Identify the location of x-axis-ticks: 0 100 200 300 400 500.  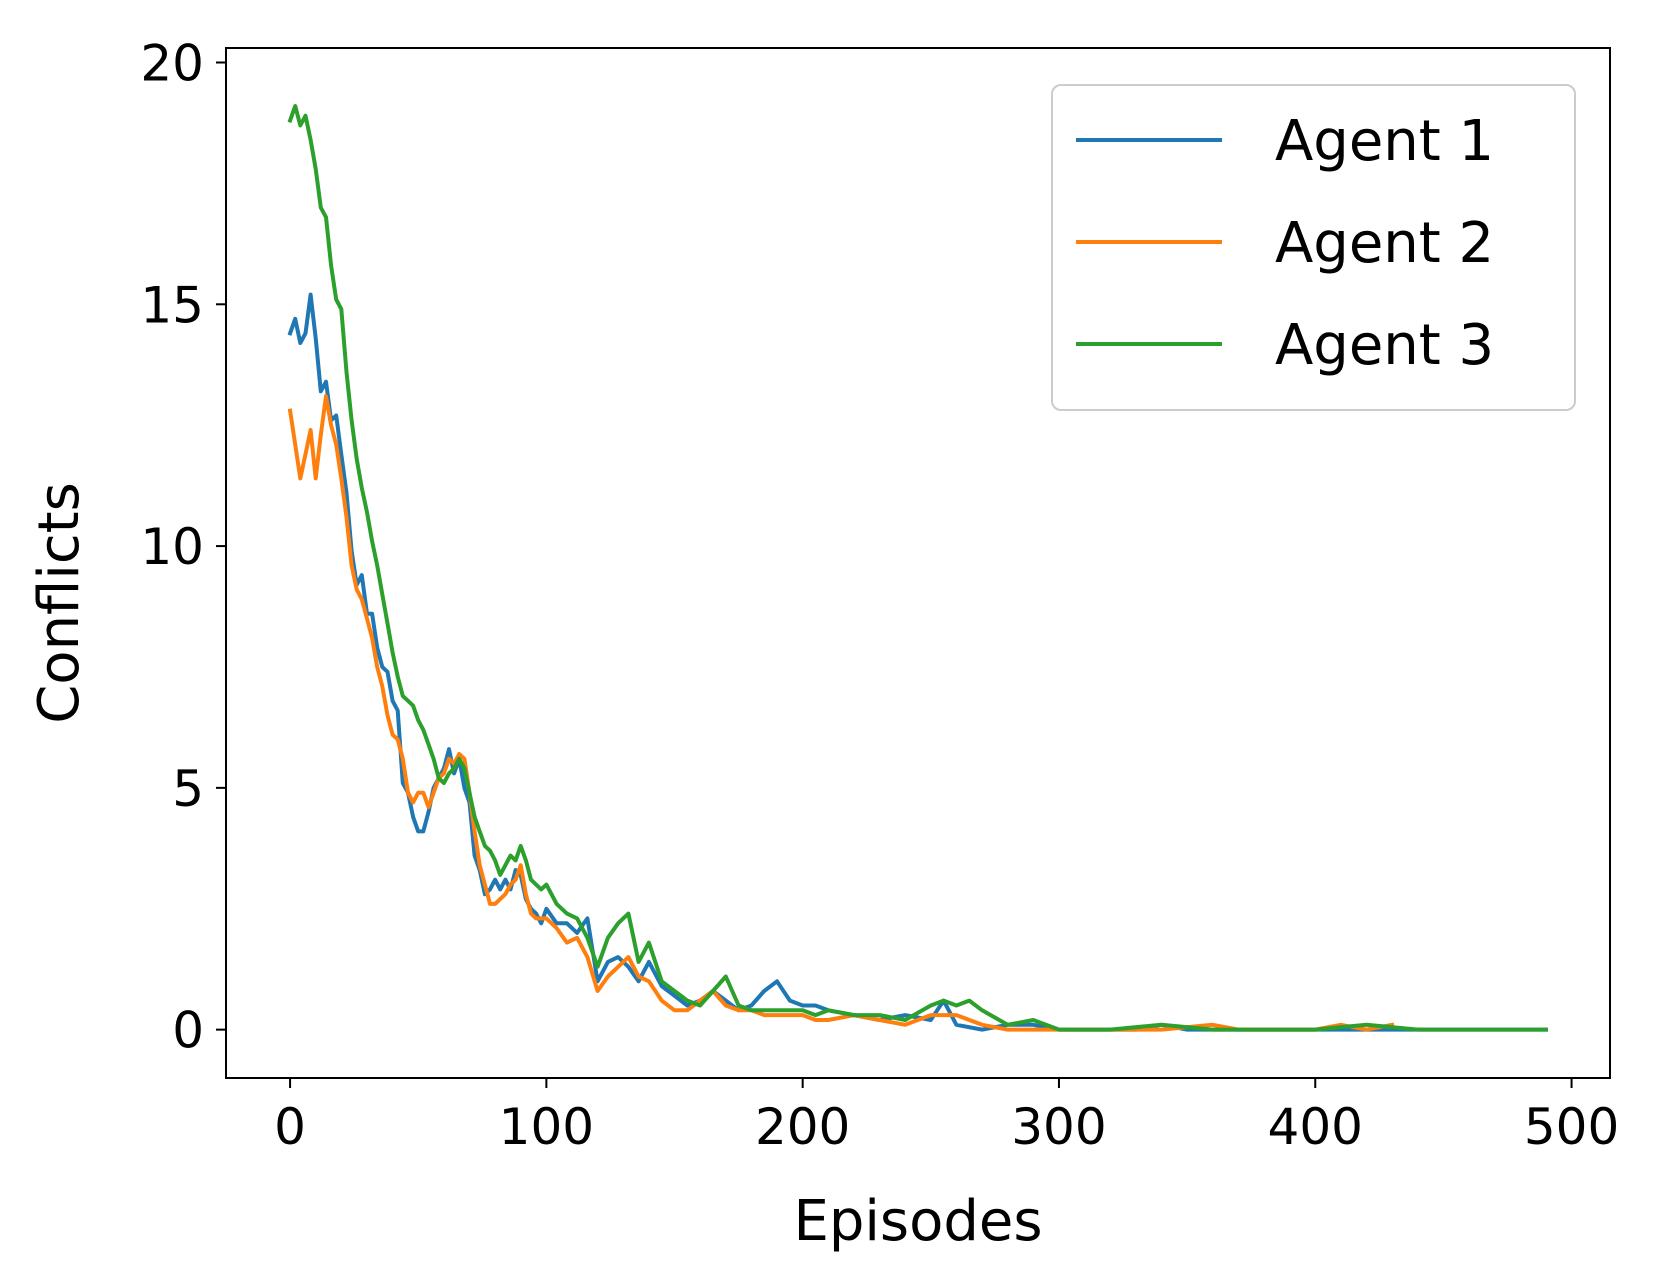
(946, 1117).